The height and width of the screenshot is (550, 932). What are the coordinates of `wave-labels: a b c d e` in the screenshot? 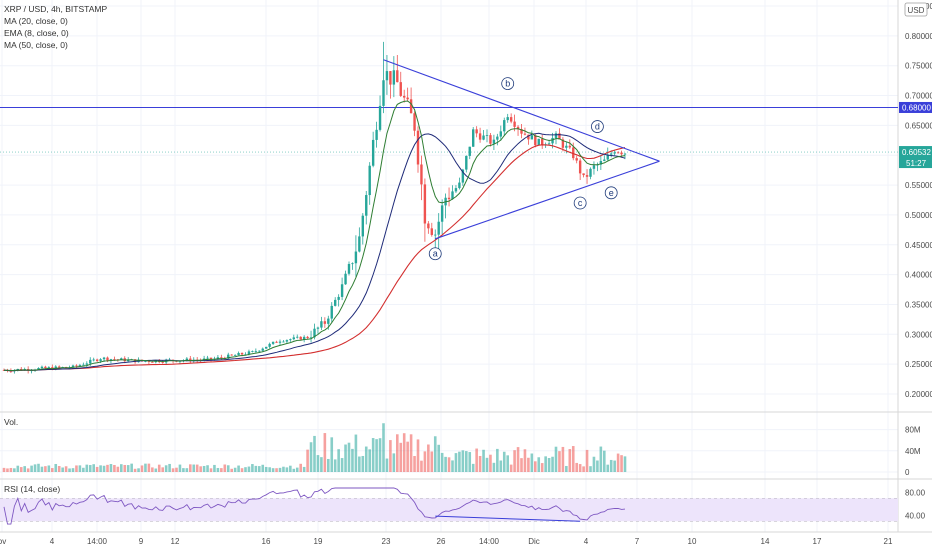 It's located at (523, 169).